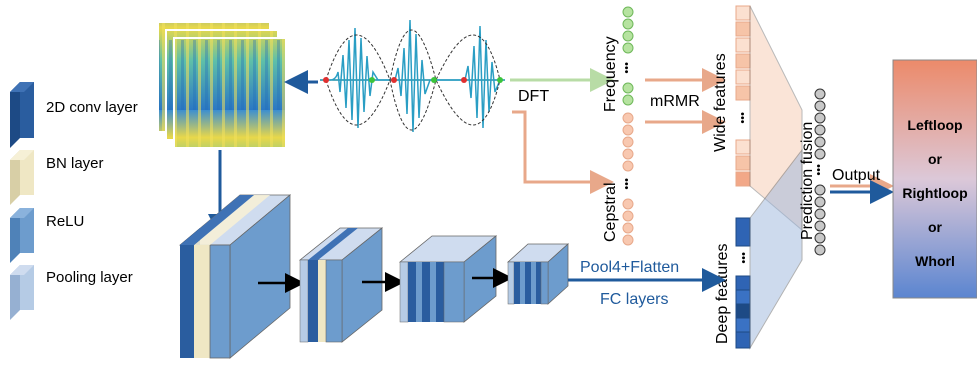 This screenshot has height=370, width=977. What do you see at coordinates (742, 118) in the screenshot?
I see `wide-ellipsis: •••` at bounding box center [742, 118].